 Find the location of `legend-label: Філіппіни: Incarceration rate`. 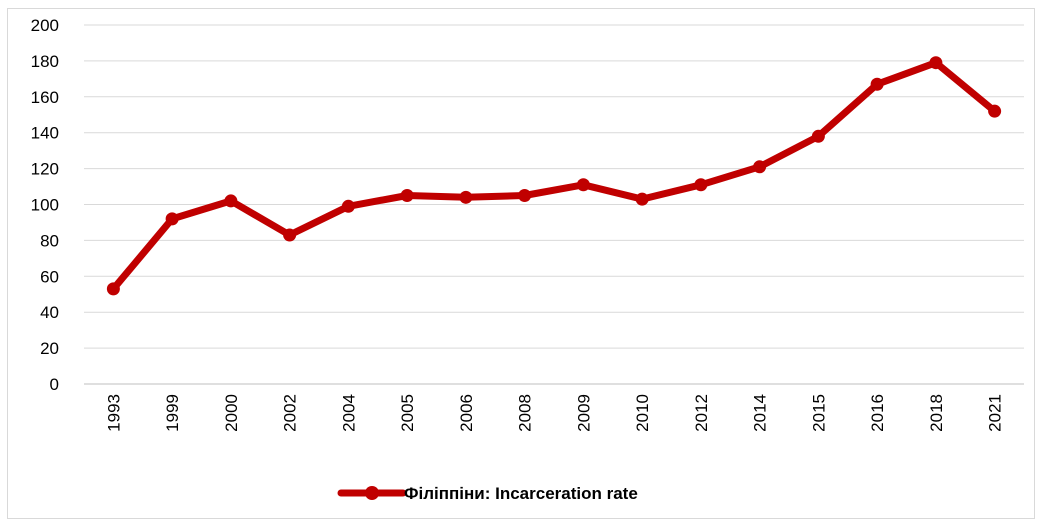

legend-label: Філіппіни: Incarceration rate is located at coordinates (521, 493).